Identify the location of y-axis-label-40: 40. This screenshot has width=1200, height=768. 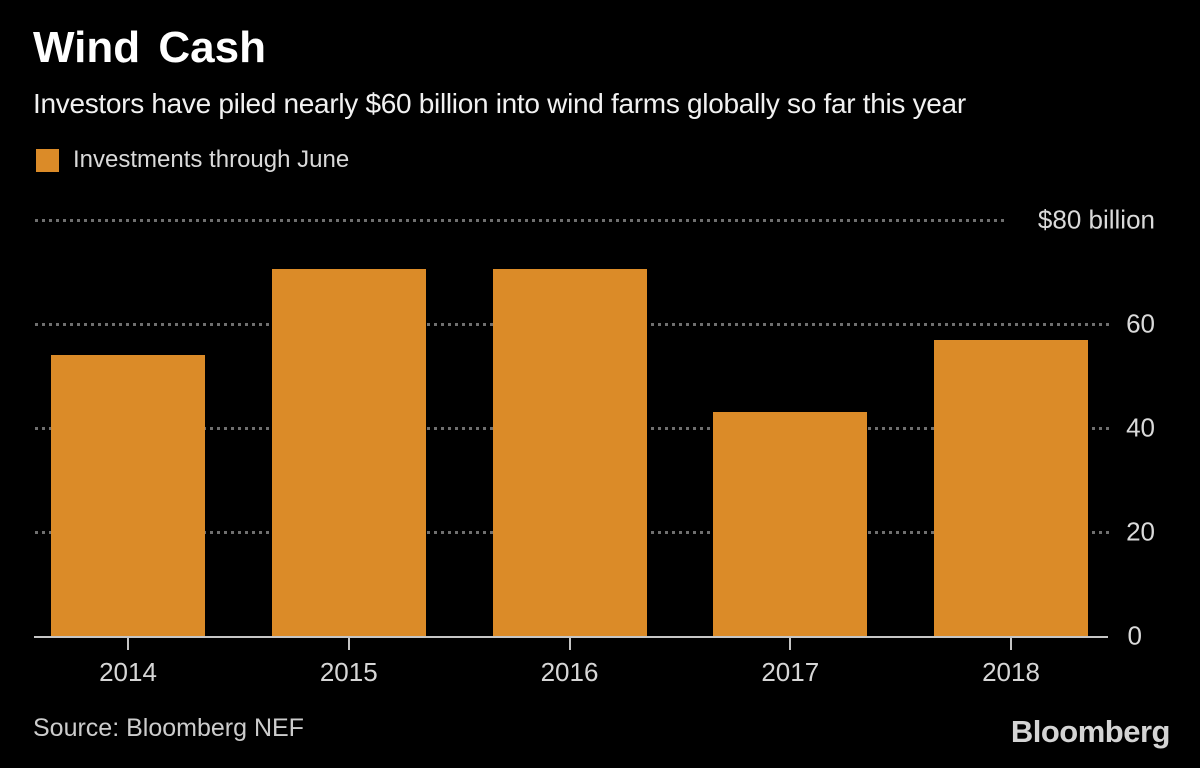
(1140, 427).